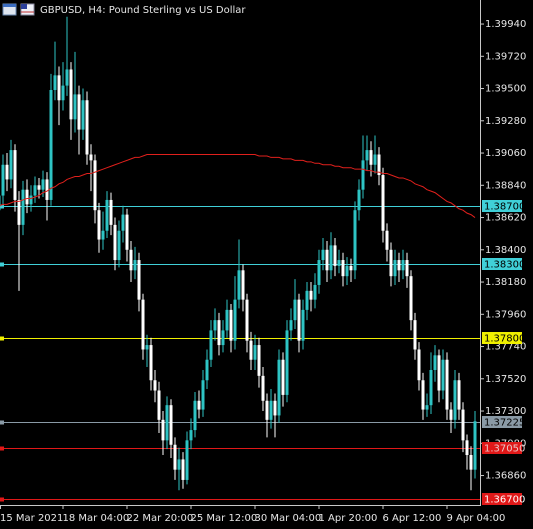 The image size is (533, 529). What do you see at coordinates (505, 153) in the screenshot?
I see `y-tick-label: 1.39060` at bounding box center [505, 153].